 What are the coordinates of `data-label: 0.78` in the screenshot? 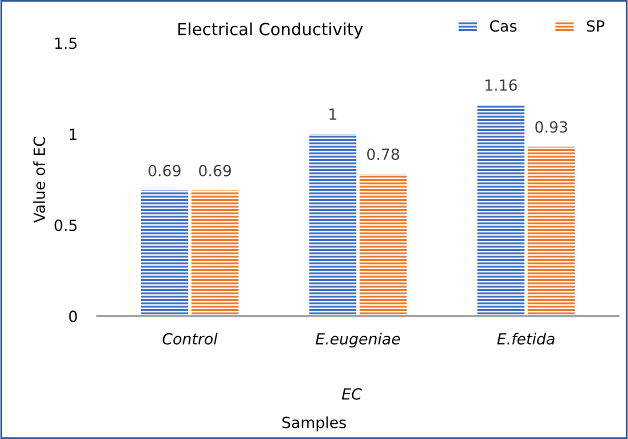 It's located at (383, 154).